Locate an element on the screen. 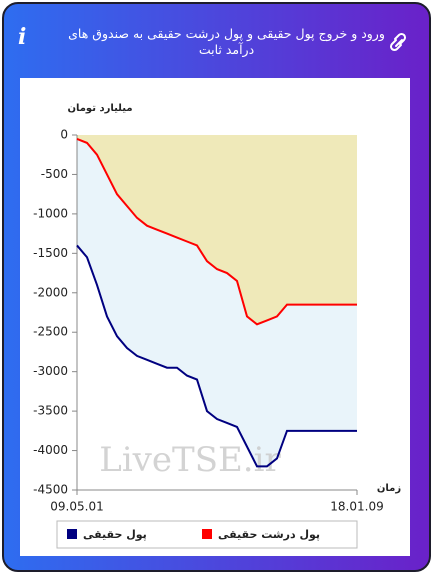 This screenshot has width=433, height=574. info-icon: i is located at coordinates (22, 37).